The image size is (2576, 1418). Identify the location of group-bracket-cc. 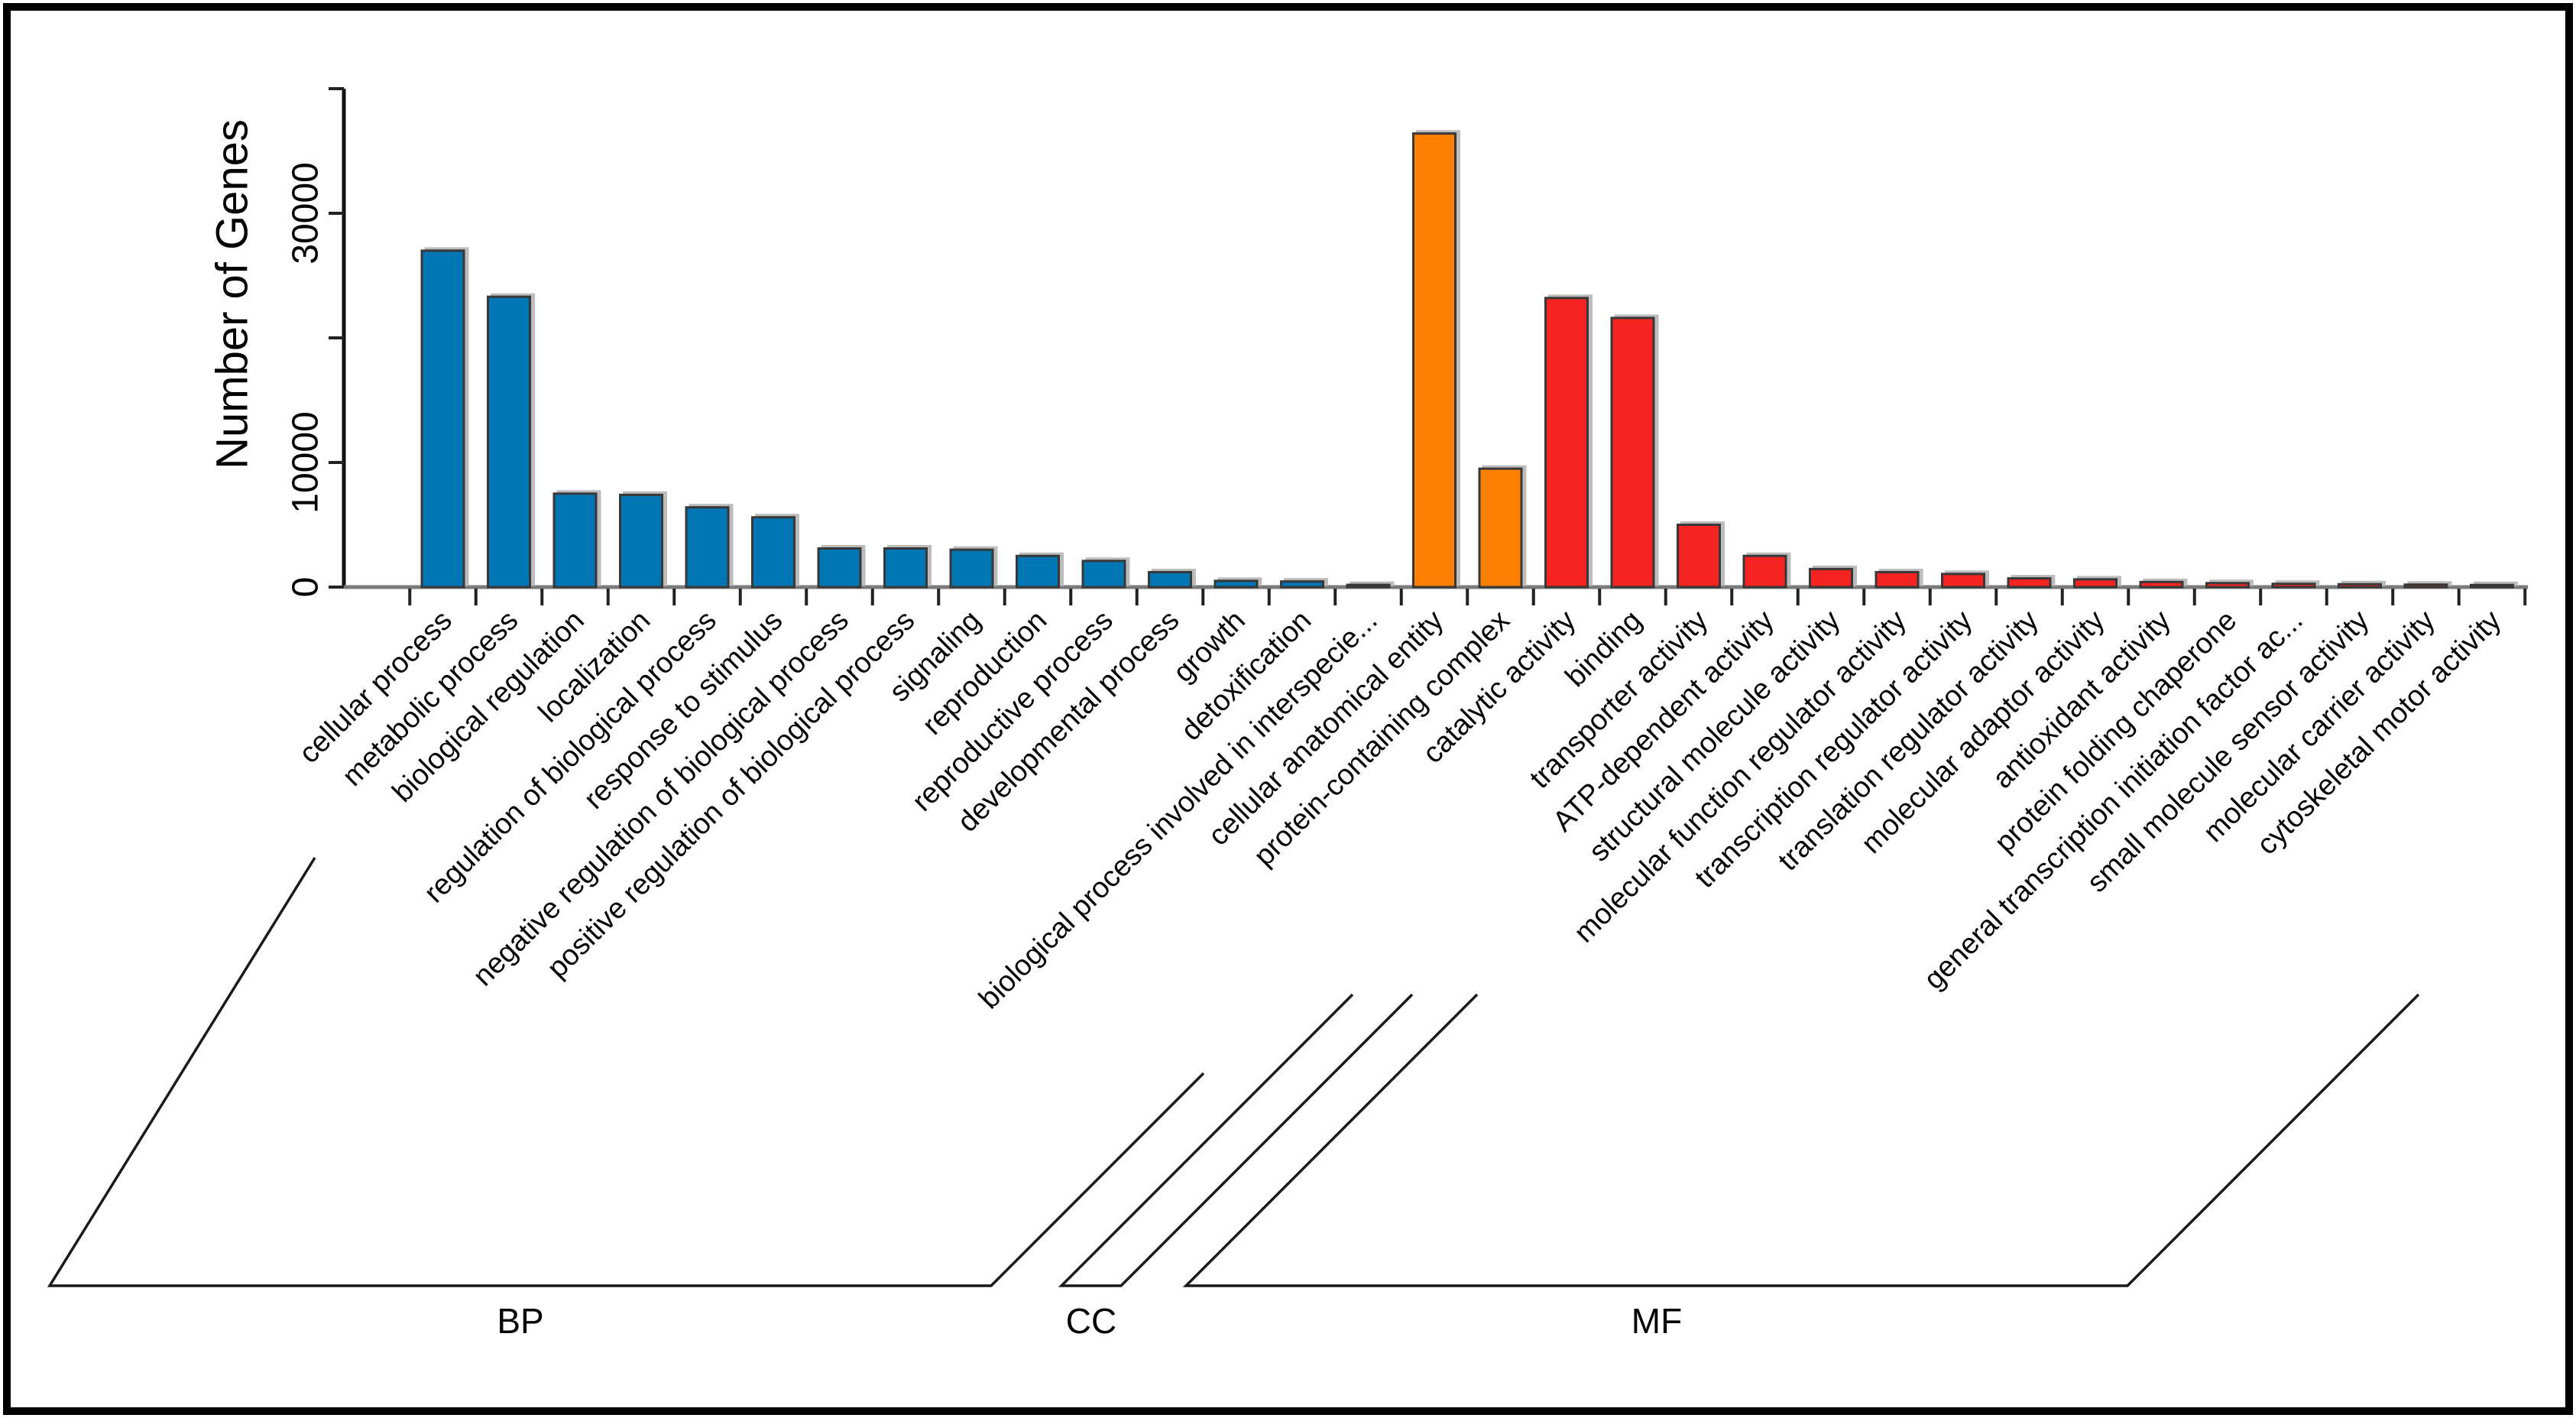
(1236, 1140).